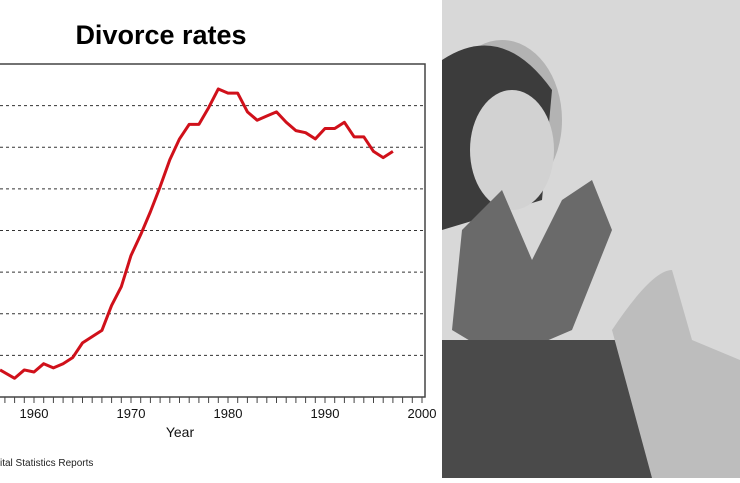  What do you see at coordinates (228, 413) in the screenshot?
I see `x-tick-label: 1980` at bounding box center [228, 413].